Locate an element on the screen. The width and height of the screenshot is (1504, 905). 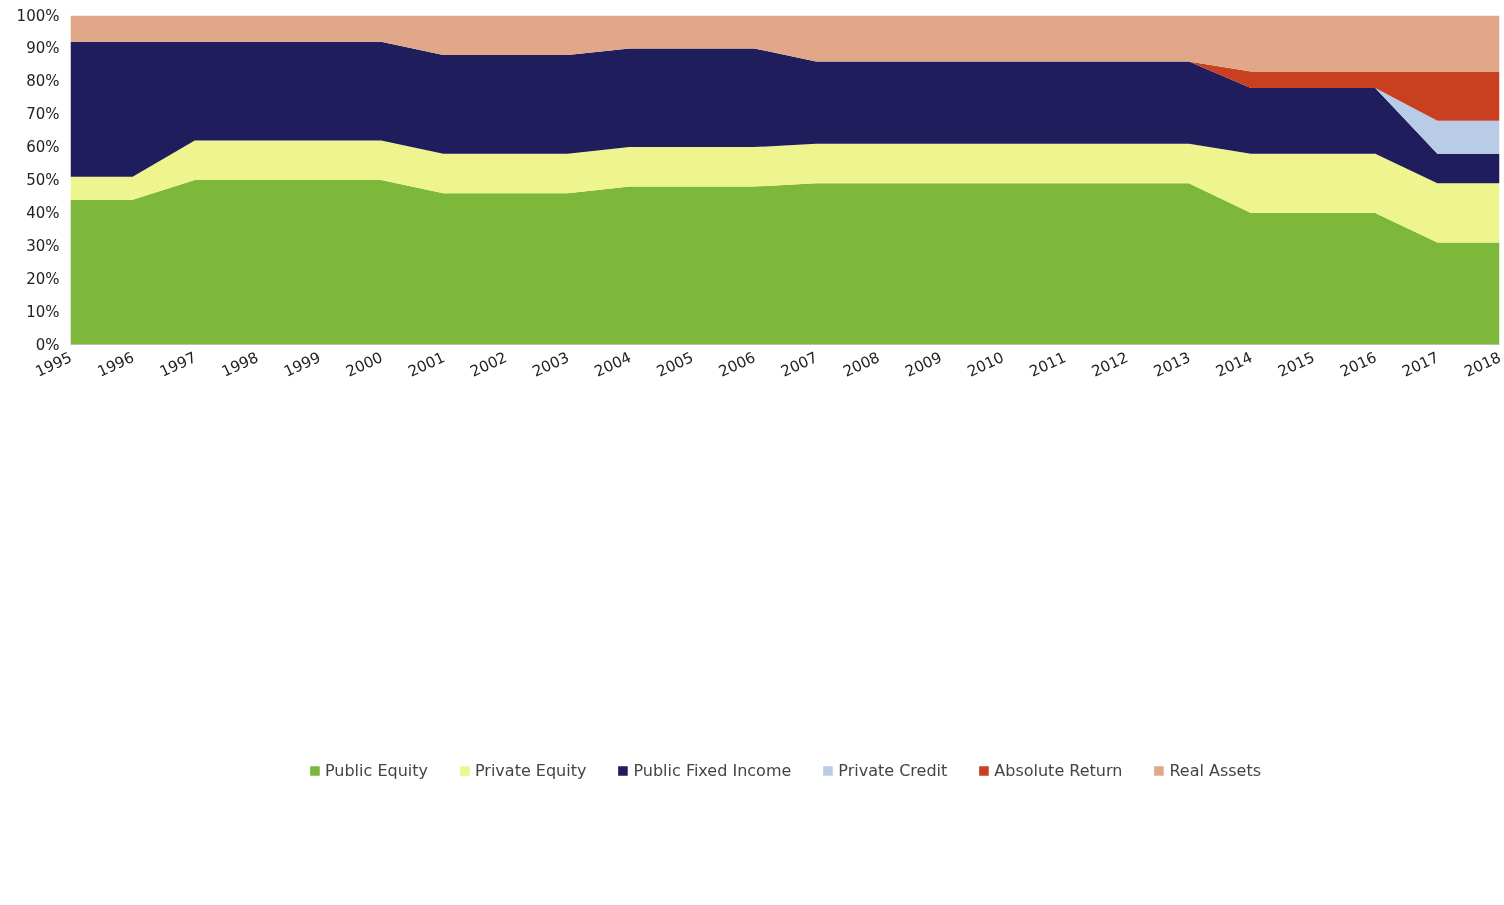
y-tick-label: 80% is located at coordinates (43, 81).